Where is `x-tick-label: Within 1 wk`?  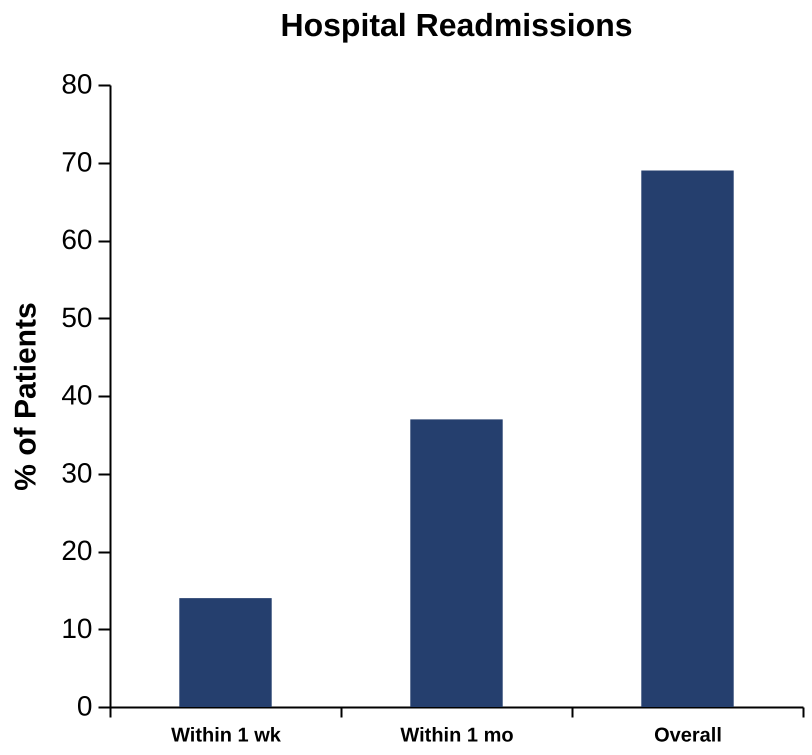
x-tick-label: Within 1 wk is located at coordinates (226, 735).